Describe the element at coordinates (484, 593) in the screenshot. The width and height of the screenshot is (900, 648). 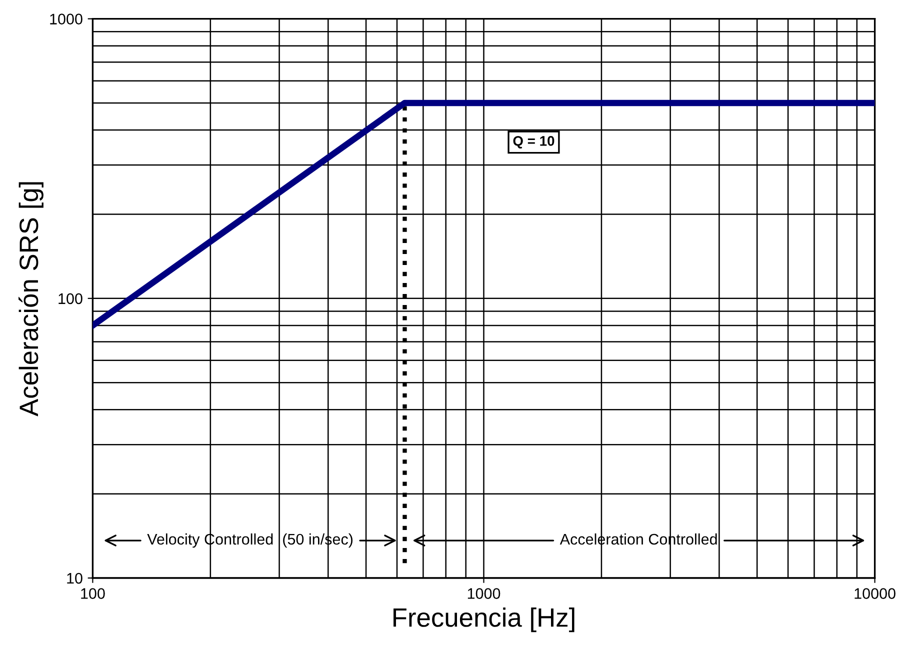
I see `x-tick-label: 1000` at that location.